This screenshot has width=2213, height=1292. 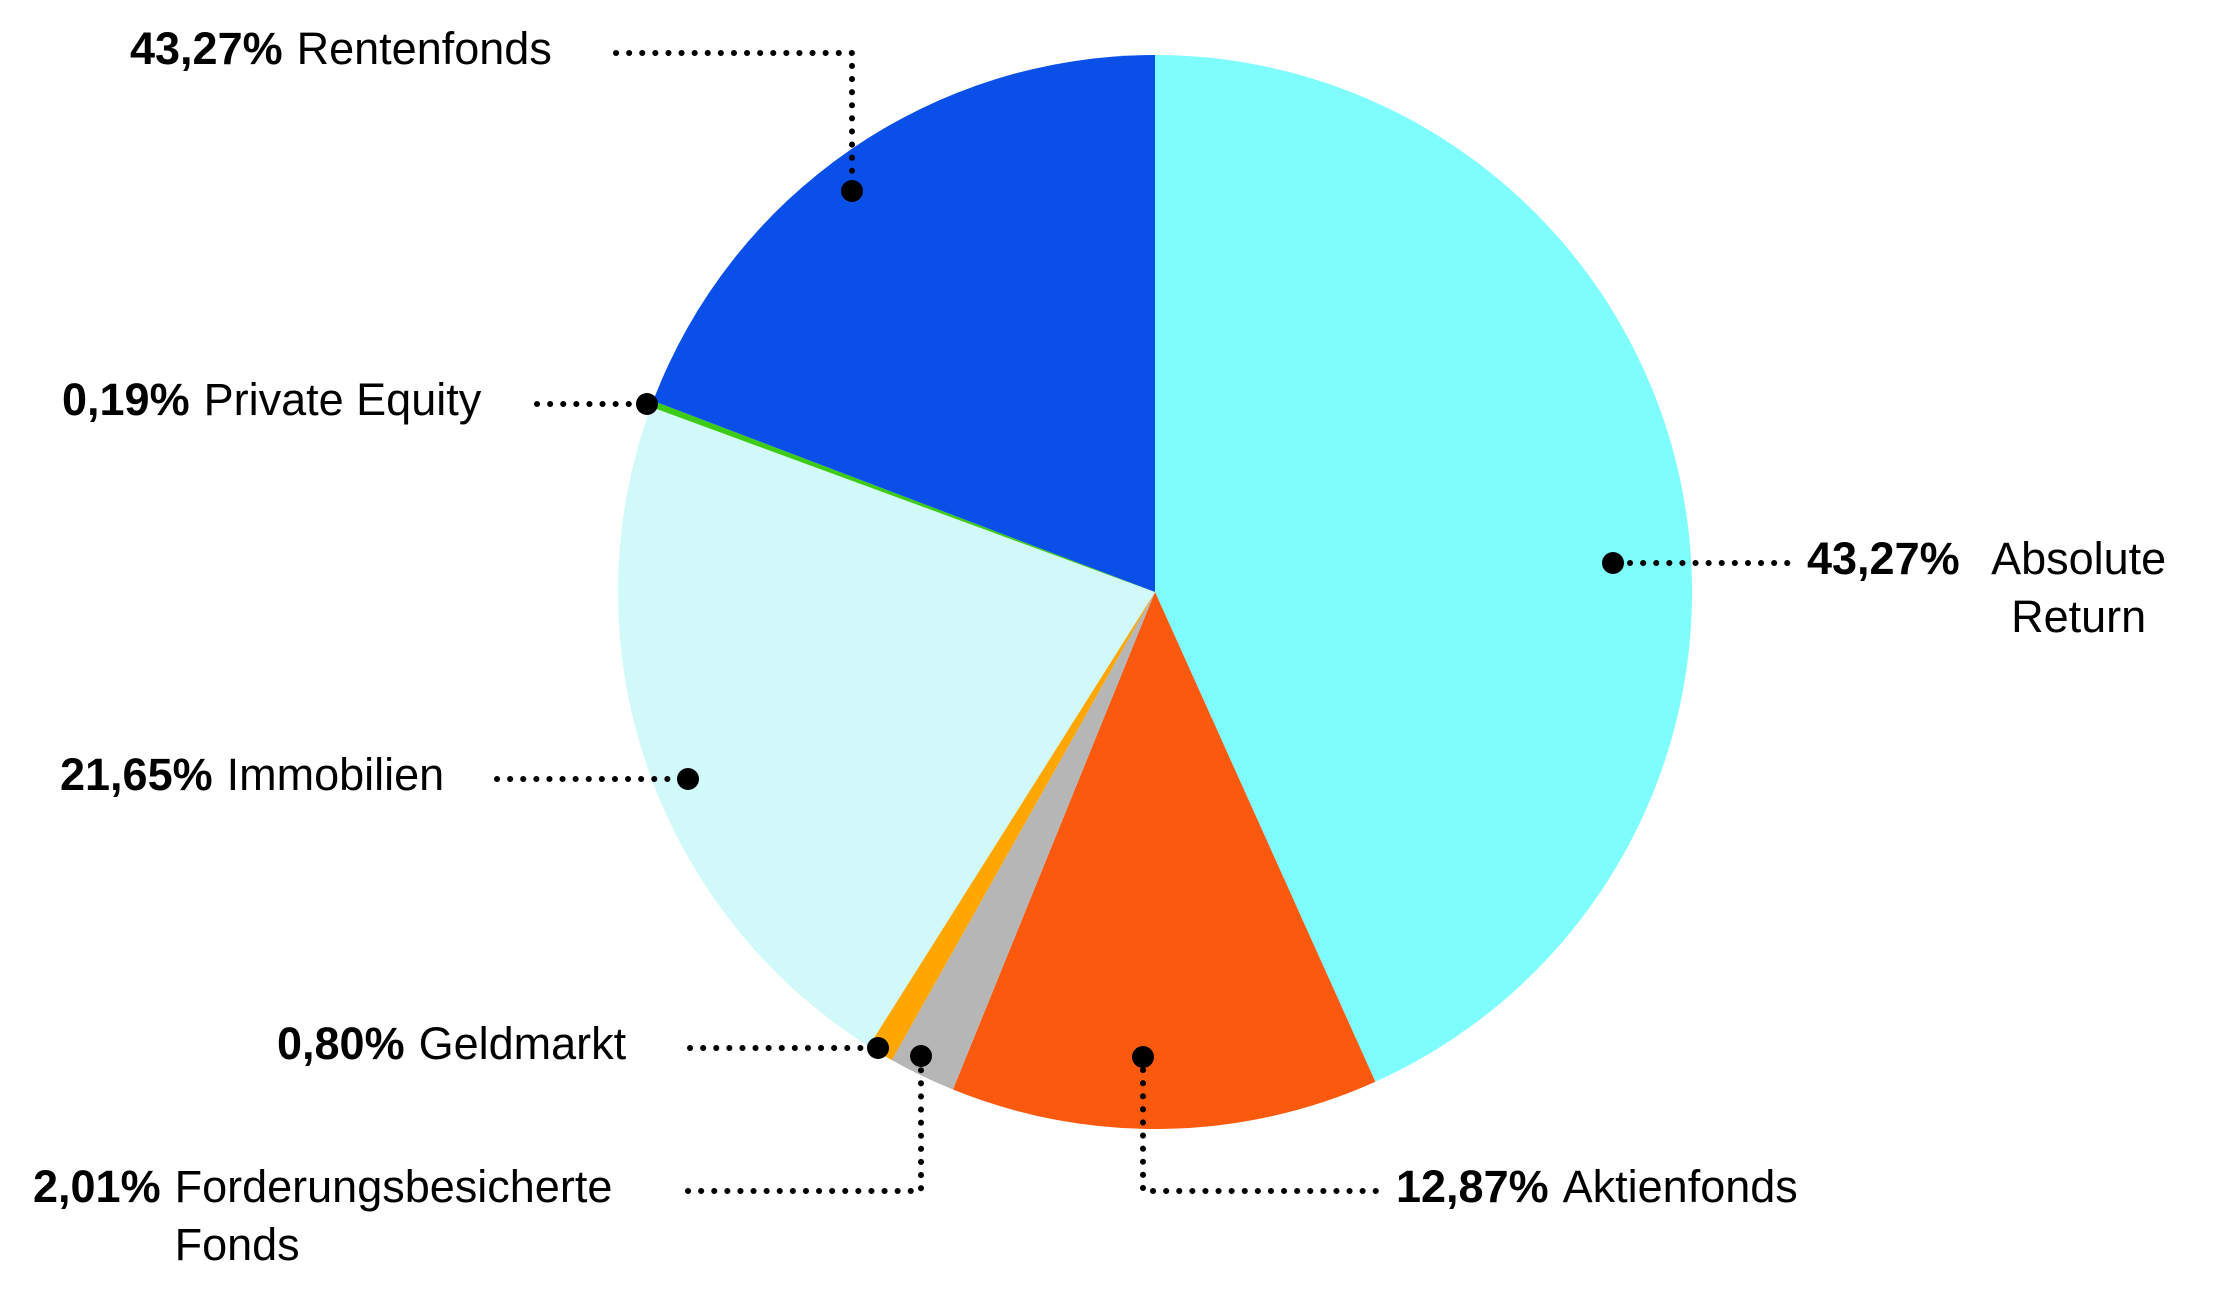 I want to click on leader-dot-absolute-return, so click(x=1613, y=563).